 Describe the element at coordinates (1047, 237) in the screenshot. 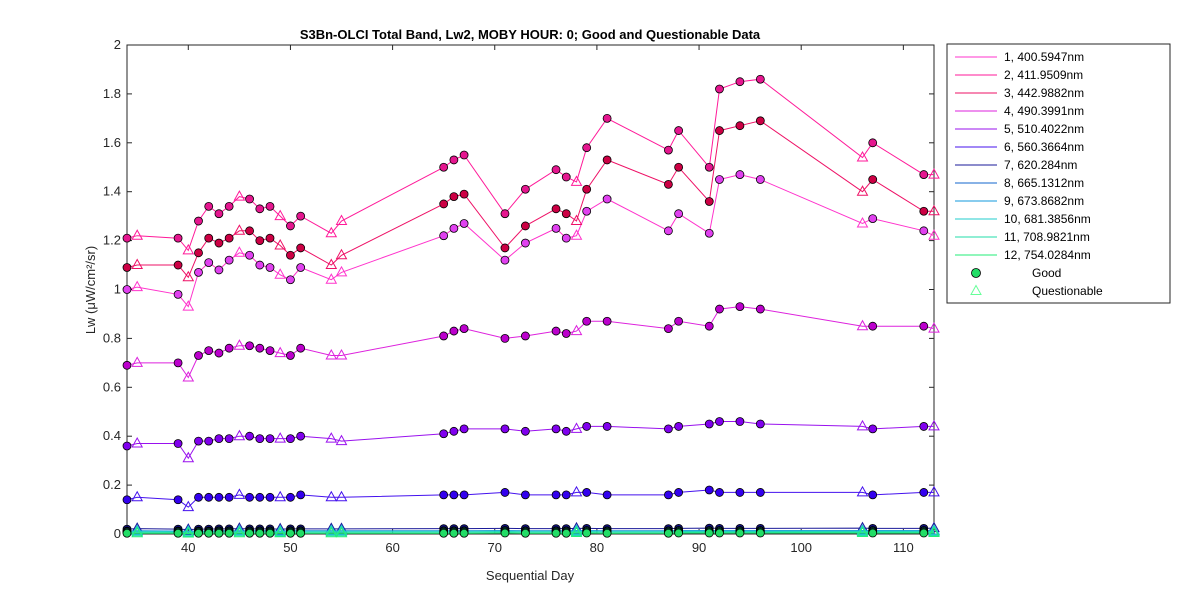

I see `legend-entry: 11, 708.9821nm` at that location.